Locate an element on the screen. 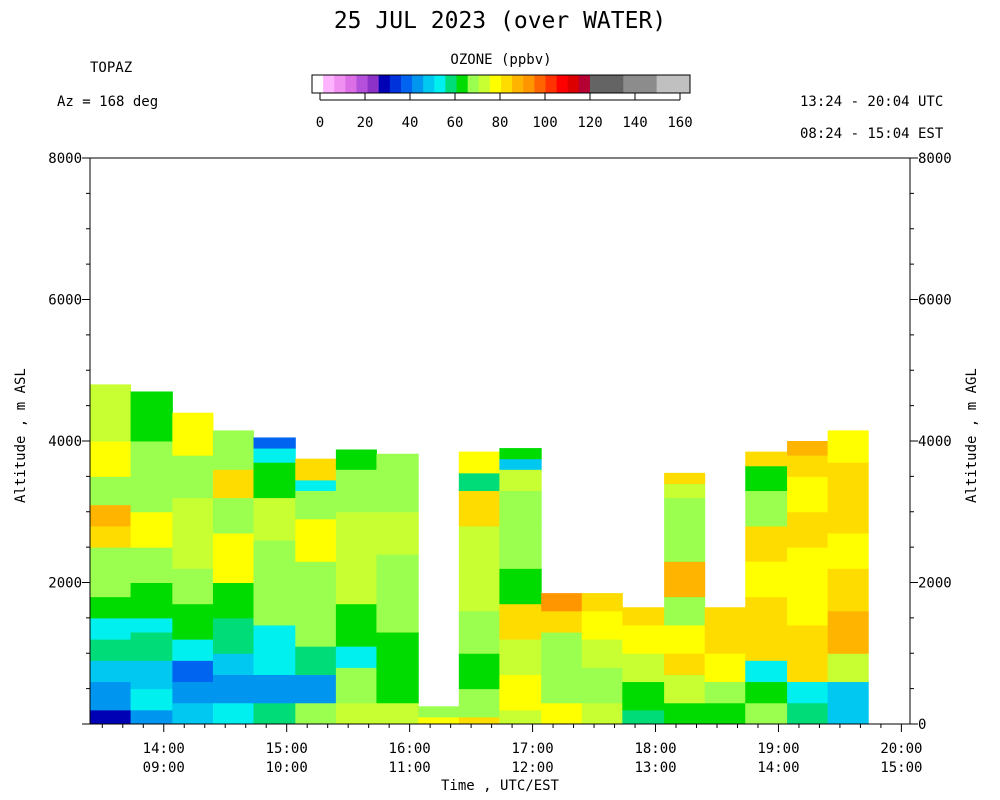  y-tick-label-right: 8000 is located at coordinates (935, 159).